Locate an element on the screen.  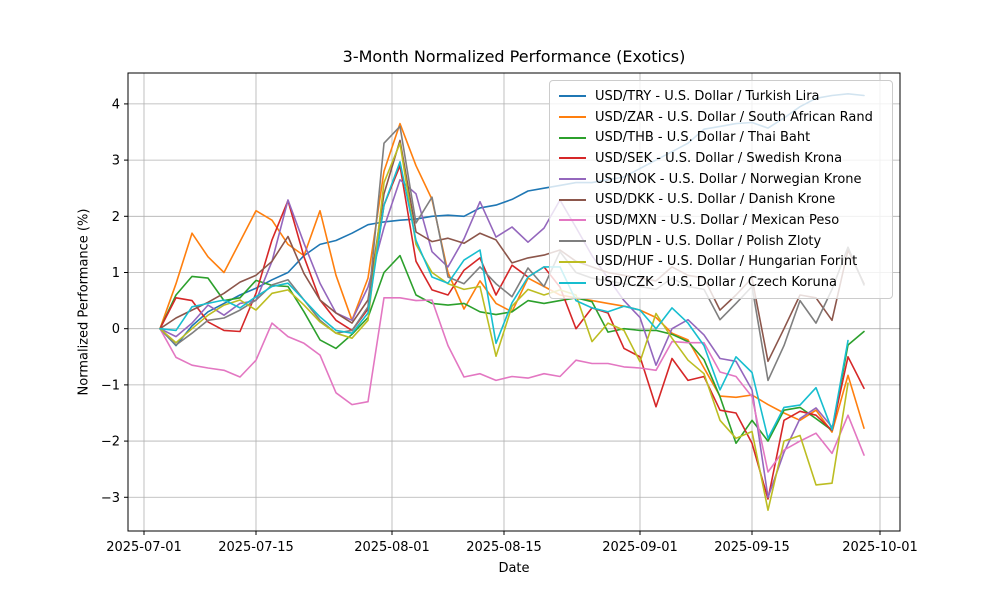
legend-entry-4: USD/NOK - U.S. Dollar / Norwegian Krone is located at coordinates (721, 179).